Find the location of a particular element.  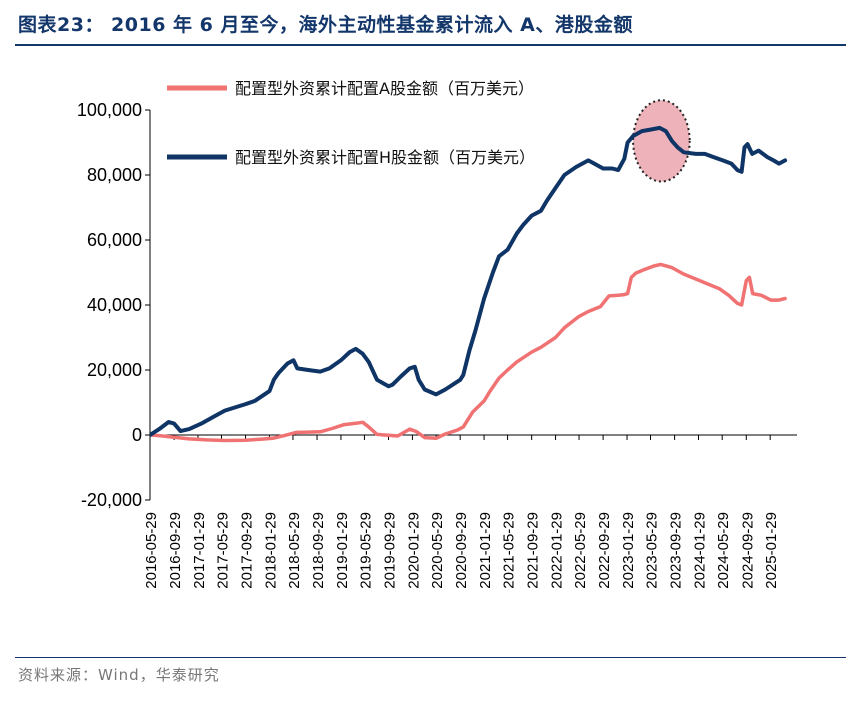

x-tick-label: 2025-01-29 is located at coordinates (771, 550).